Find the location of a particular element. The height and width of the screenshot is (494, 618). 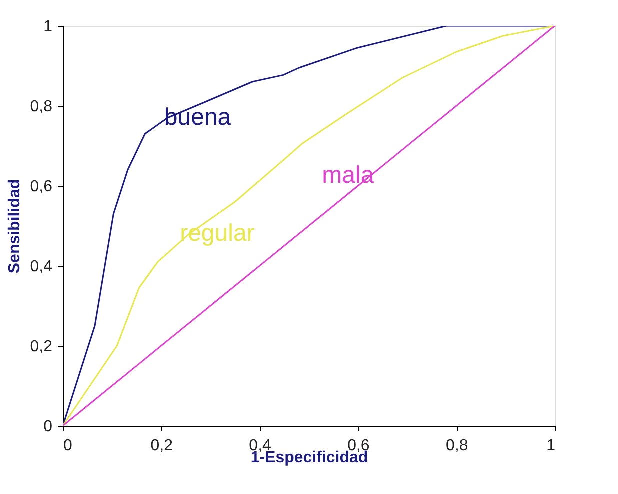

x-tick-label: 0 is located at coordinates (68, 446).